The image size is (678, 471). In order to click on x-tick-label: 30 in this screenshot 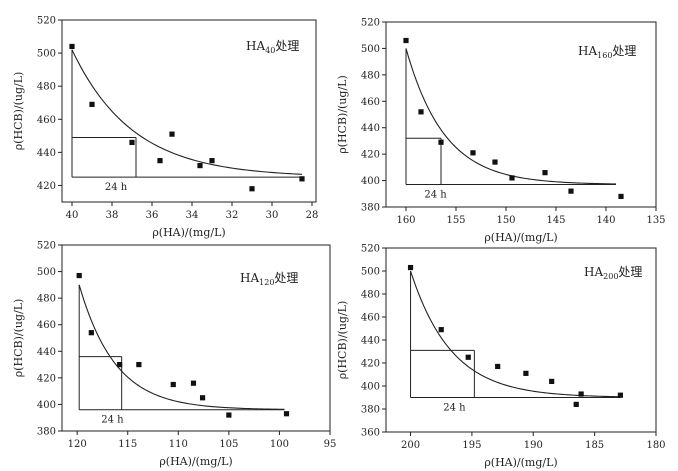, I will do `click(272, 215)`.